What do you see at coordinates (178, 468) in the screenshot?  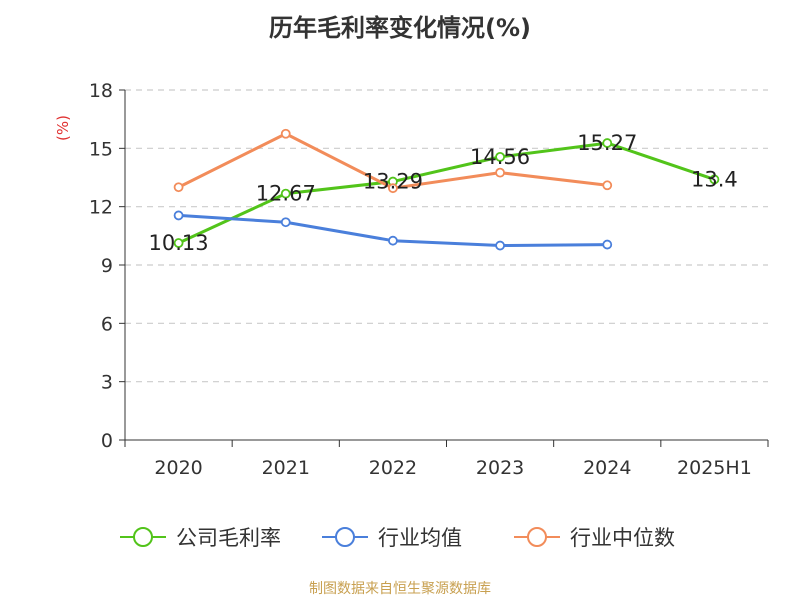 I see `x-tick-label: 2020` at bounding box center [178, 468].